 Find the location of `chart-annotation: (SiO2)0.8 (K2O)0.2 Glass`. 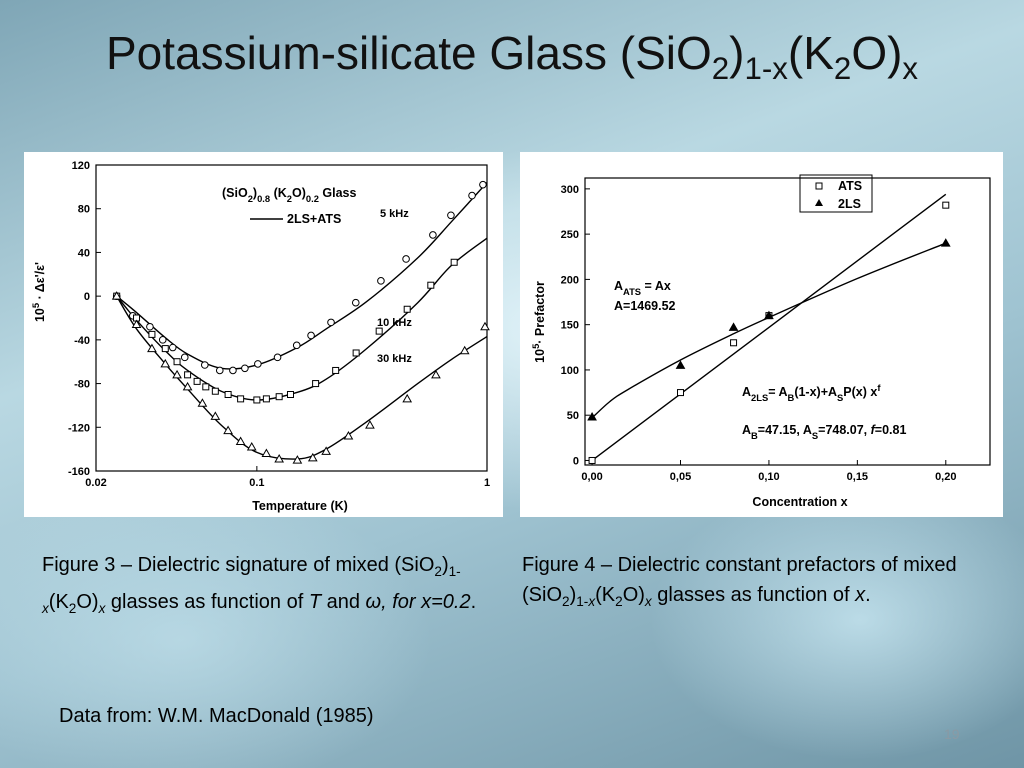

chart-annotation: (SiO2)0.8 (K2O)0.2 Glass is located at coordinates (289, 195).